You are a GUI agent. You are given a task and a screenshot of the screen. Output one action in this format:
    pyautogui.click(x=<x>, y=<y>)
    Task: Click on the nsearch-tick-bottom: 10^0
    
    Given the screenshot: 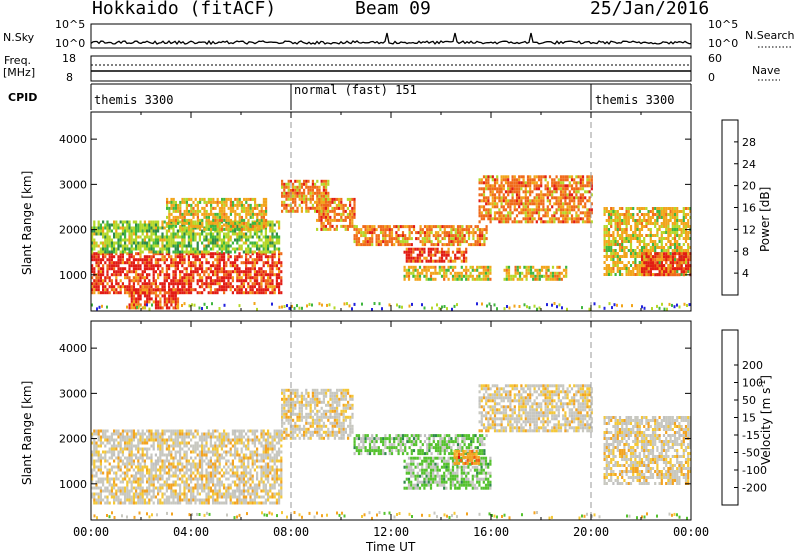 What is the action you would take?
    pyautogui.click(x=723, y=43)
    